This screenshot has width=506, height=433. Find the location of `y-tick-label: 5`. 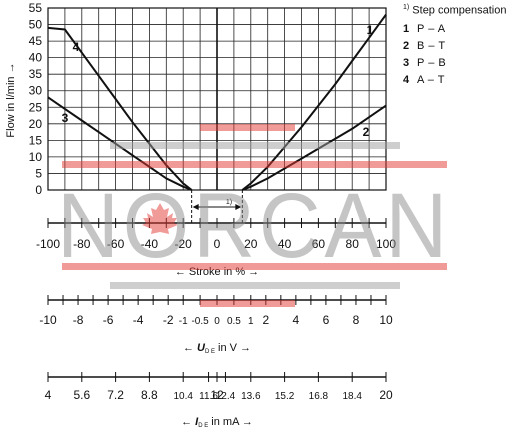

y-tick-label: 5 is located at coordinates (38, 173).